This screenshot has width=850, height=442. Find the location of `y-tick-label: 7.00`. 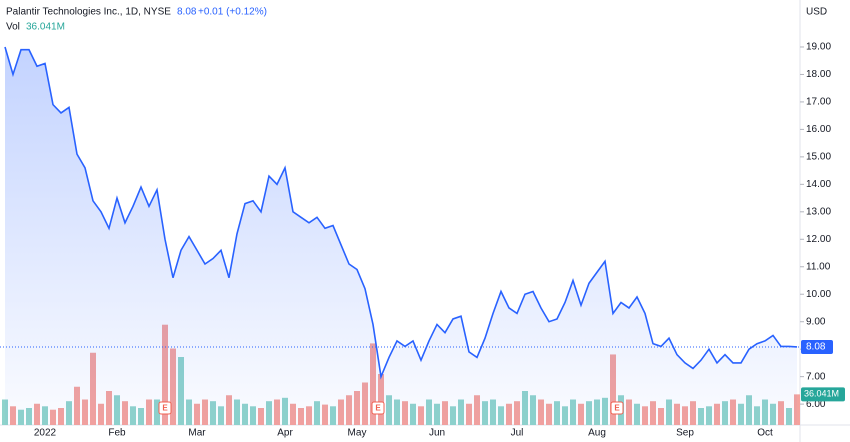

y-tick-label: 7.00 is located at coordinates (816, 376).